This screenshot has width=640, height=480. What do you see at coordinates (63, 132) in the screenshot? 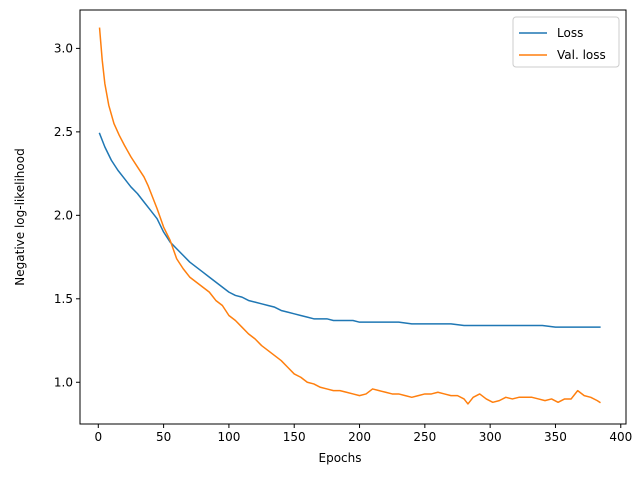
I see `y-tick-label: 2.5` at bounding box center [63, 132].